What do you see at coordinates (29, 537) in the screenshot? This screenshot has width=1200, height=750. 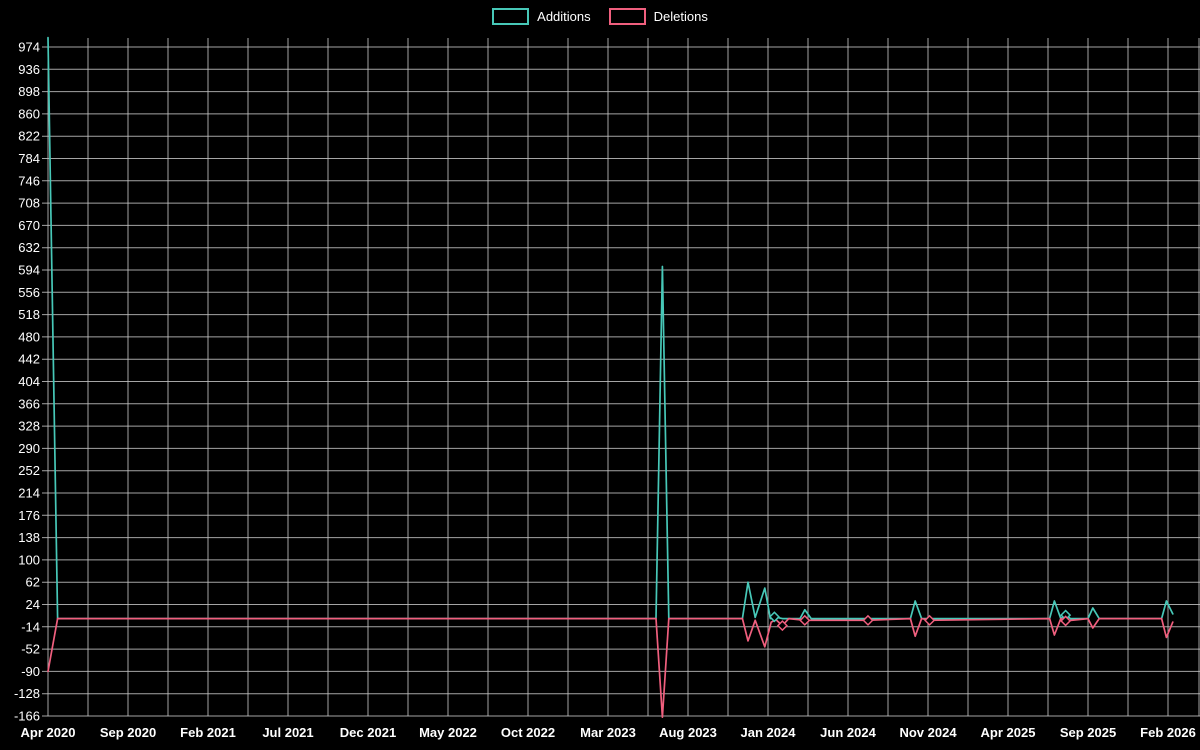 I see `y-axis-tick-label: 138` at bounding box center [29, 537].